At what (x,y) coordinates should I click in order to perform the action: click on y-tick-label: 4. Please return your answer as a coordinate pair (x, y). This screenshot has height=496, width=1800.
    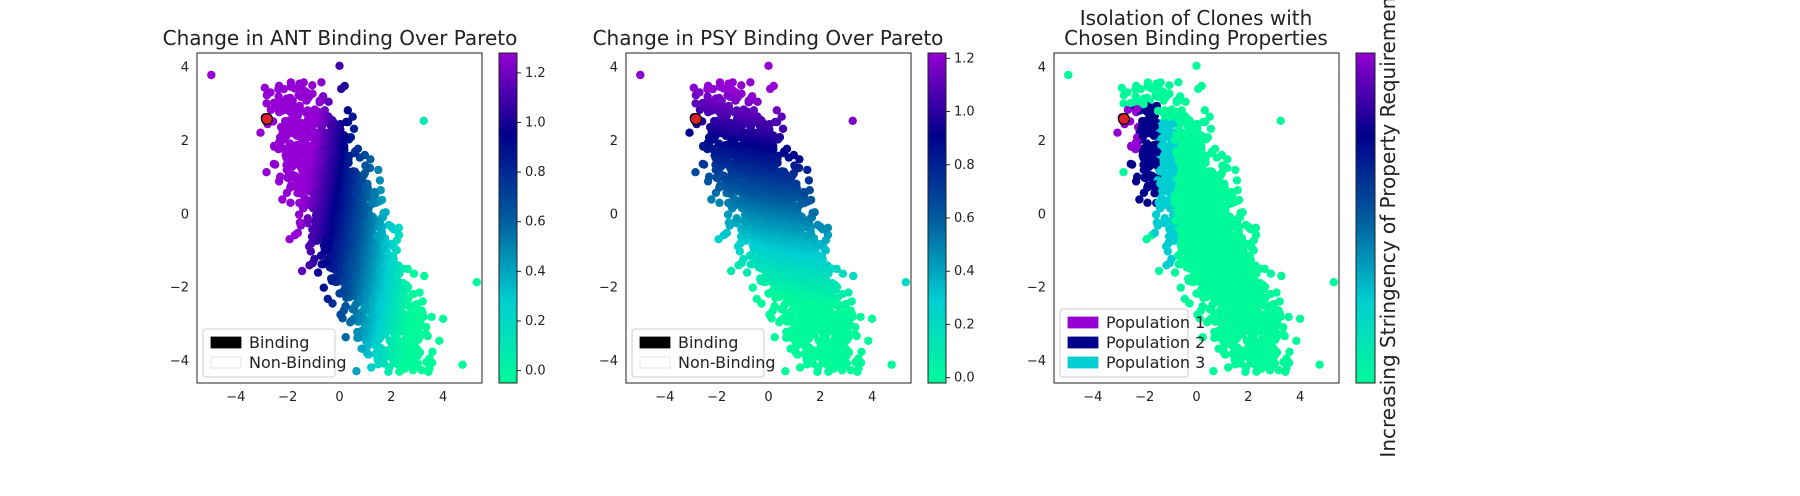
    Looking at the image, I should click on (185, 68).